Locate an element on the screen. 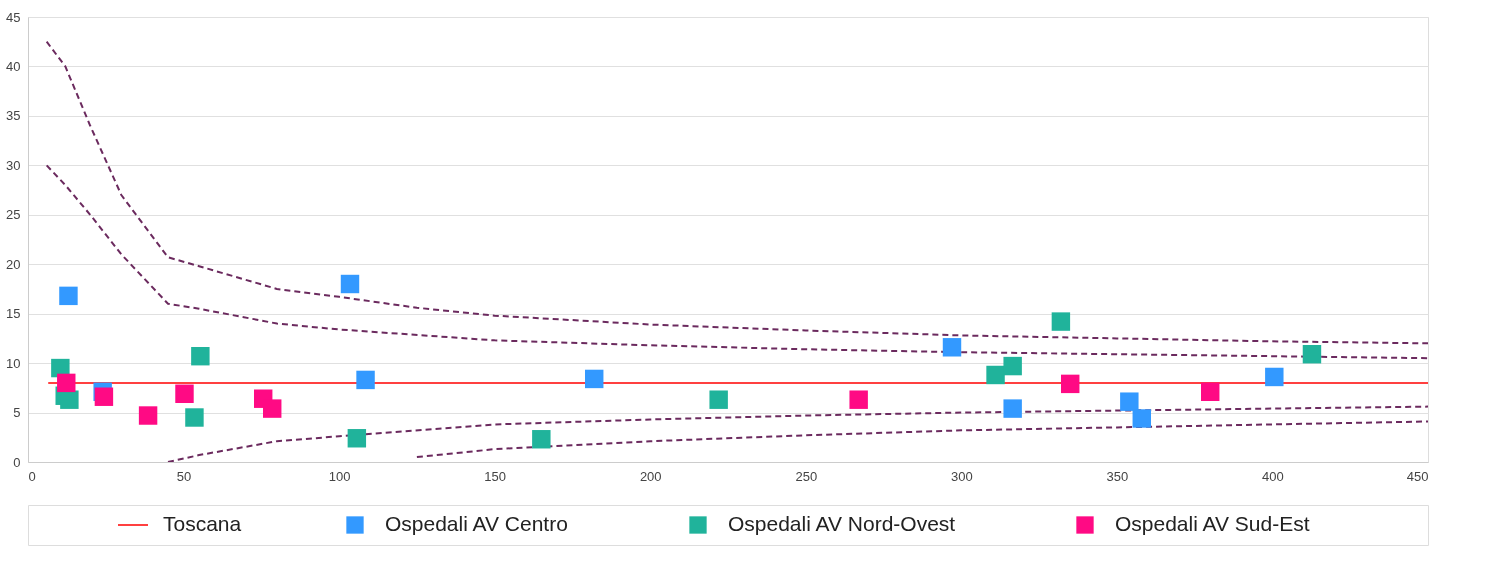  x-tick-label: 0 is located at coordinates (32, 476).